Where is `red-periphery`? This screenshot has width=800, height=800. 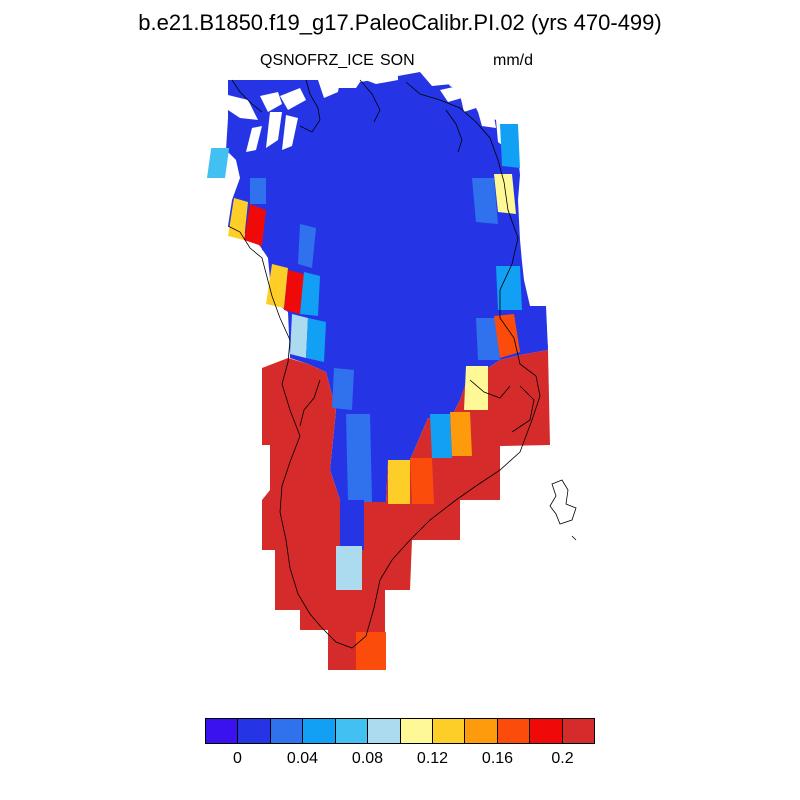
red-periphery is located at coordinates (406, 510).